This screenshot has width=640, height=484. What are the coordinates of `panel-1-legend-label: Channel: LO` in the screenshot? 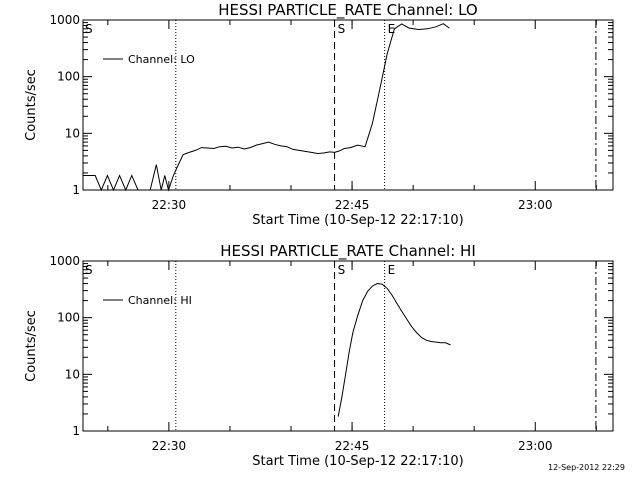 It's located at (161, 59).